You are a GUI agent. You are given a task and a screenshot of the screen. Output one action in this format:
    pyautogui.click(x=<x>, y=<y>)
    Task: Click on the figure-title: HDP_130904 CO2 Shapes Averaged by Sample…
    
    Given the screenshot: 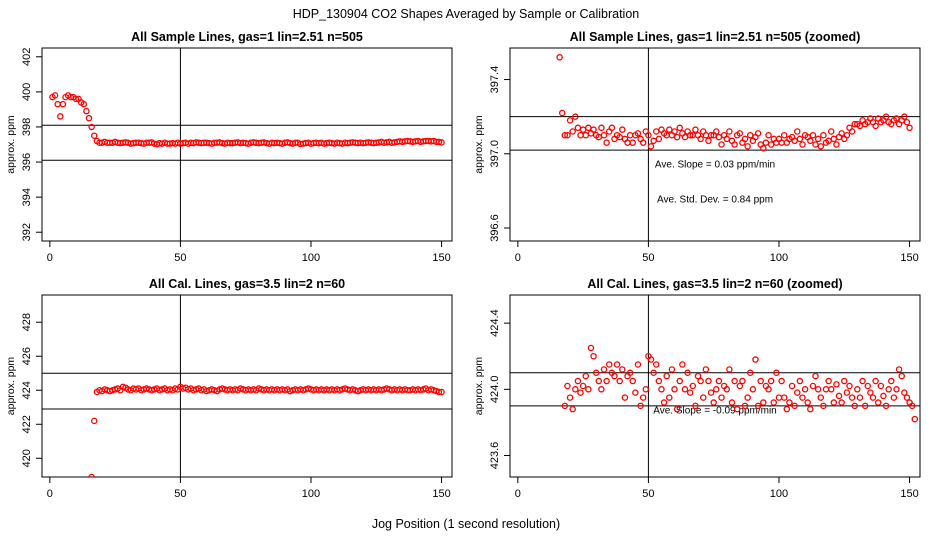 What is the action you would take?
    pyautogui.click(x=466, y=14)
    